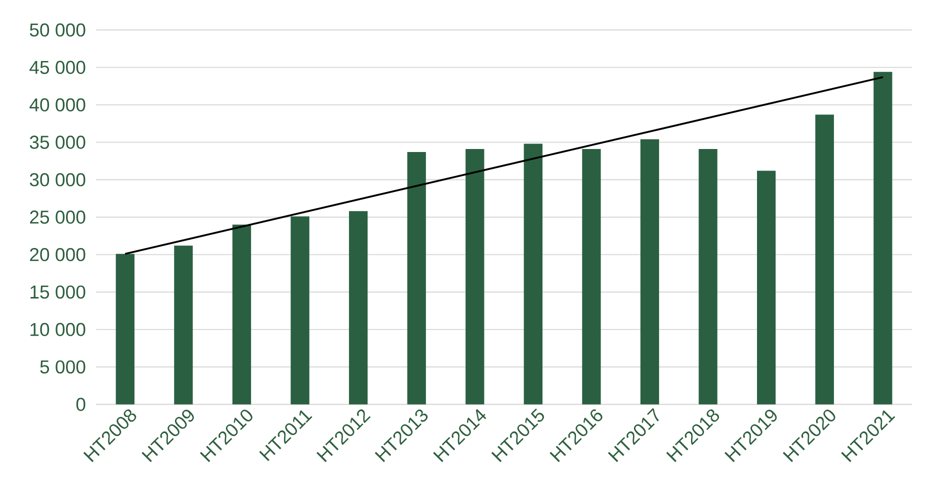 Image resolution: width=925 pixels, height=485 pixels. What do you see at coordinates (81, 404) in the screenshot?
I see `y-tick-label: 0` at bounding box center [81, 404].